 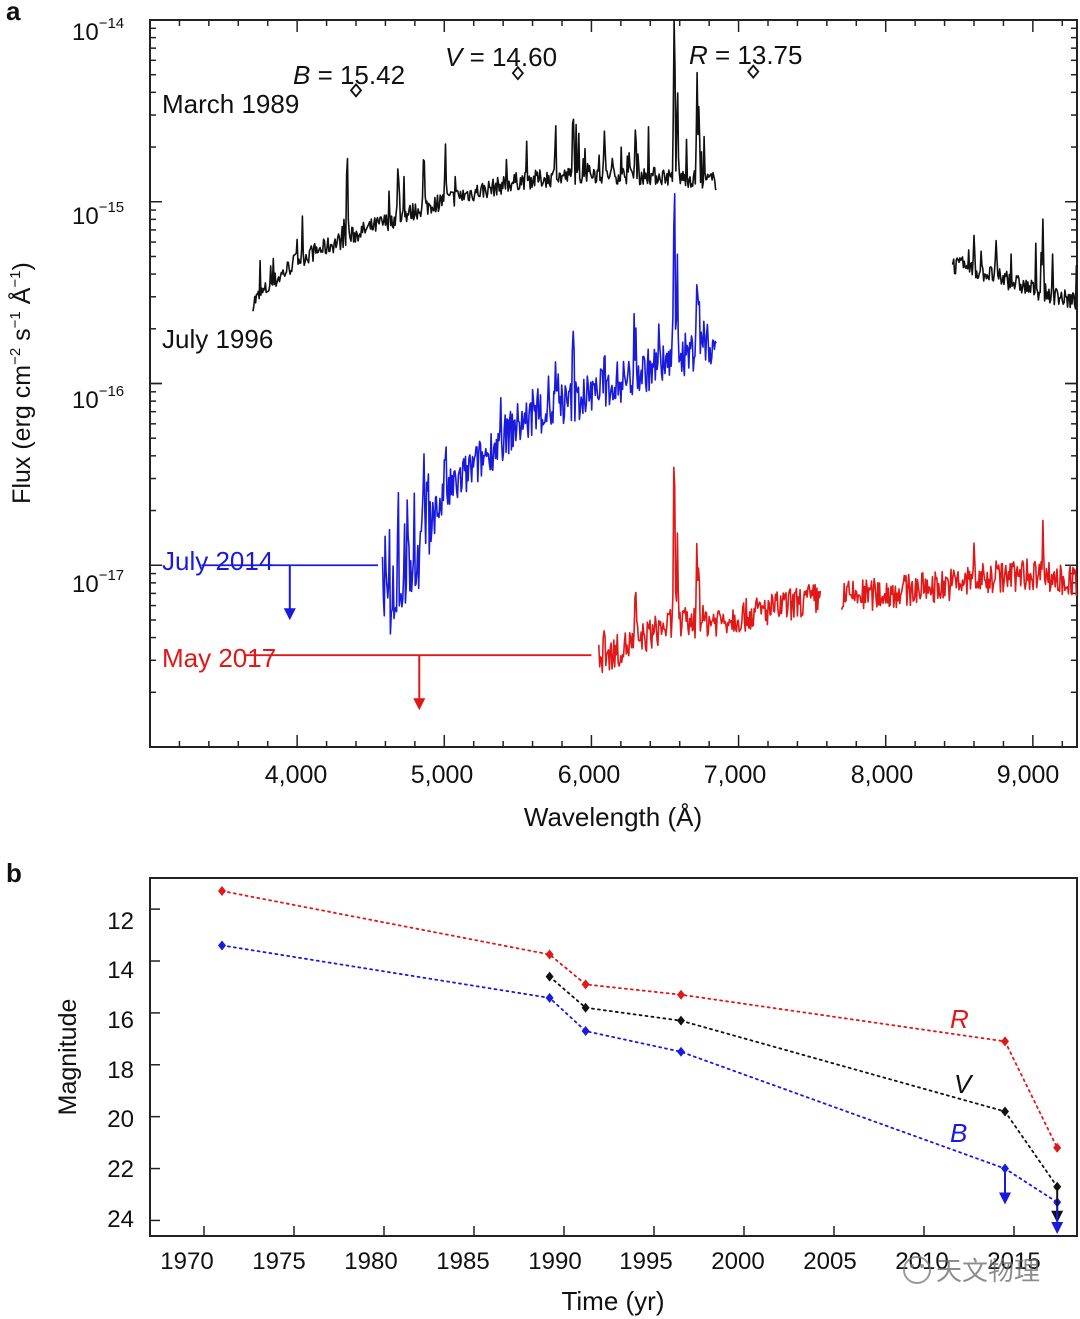 What do you see at coordinates (120, 970) in the screenshot?
I see `ytick-label: 14` at bounding box center [120, 970].